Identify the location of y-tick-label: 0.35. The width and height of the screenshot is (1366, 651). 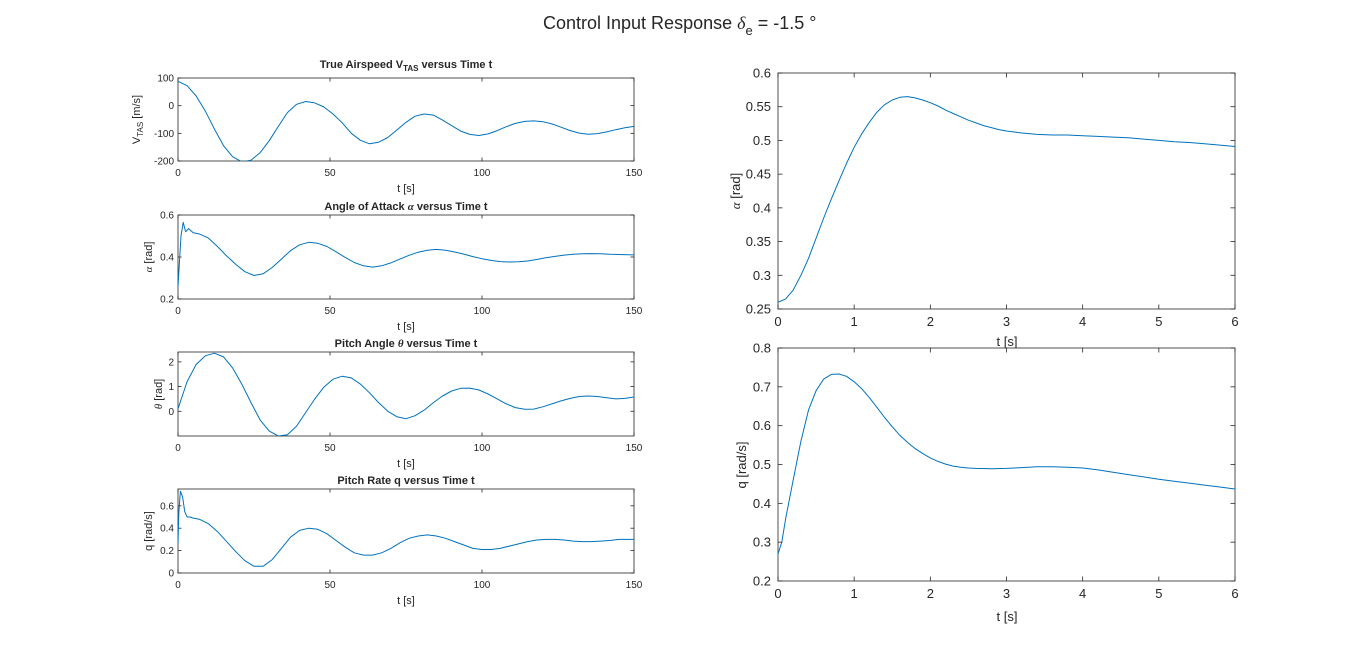
(758, 241).